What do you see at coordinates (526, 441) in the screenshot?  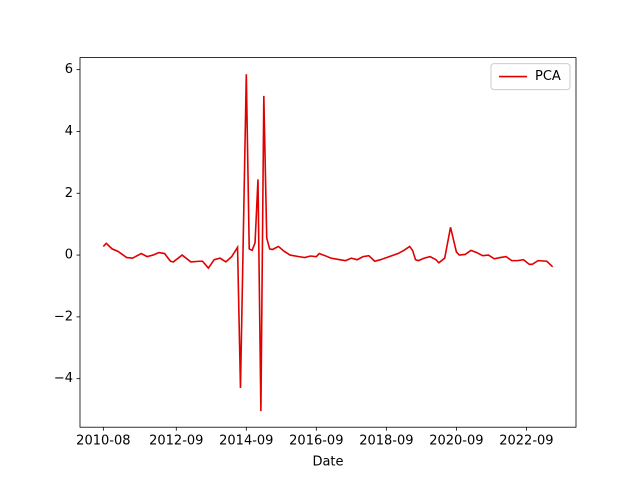 I see `x-tick-label: 2022-09` at bounding box center [526, 441].